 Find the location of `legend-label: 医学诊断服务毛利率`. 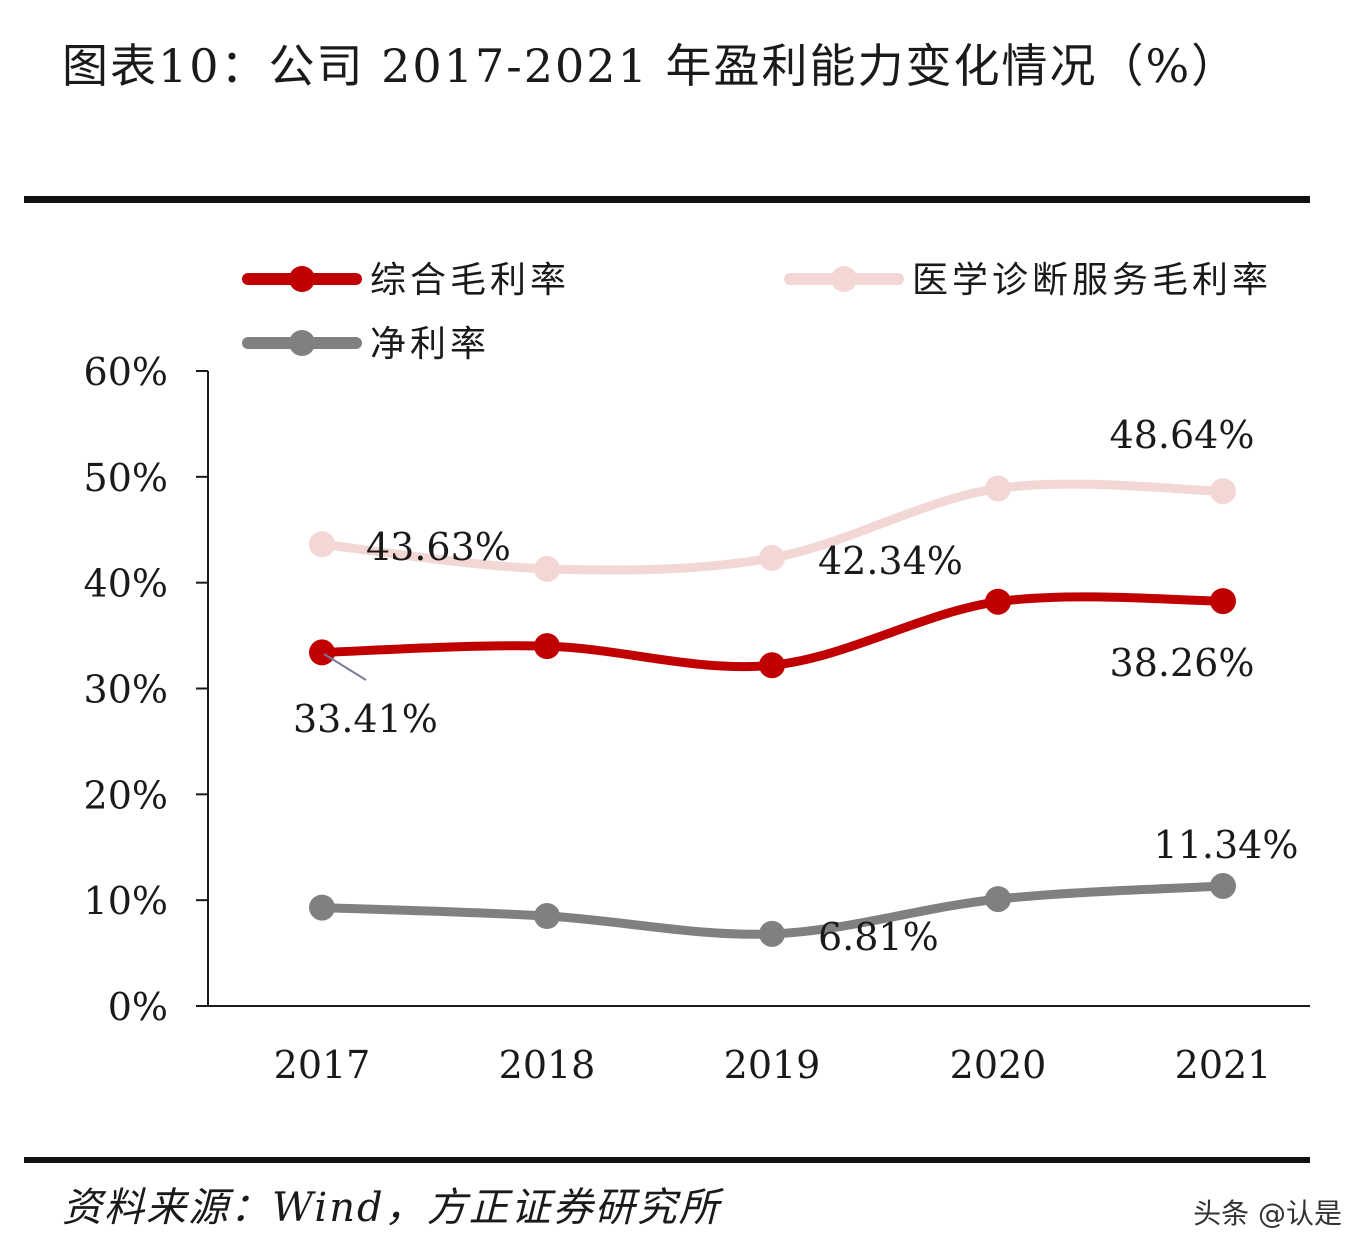

legend-label: 医学诊断服务毛利率 is located at coordinates (1092, 280).